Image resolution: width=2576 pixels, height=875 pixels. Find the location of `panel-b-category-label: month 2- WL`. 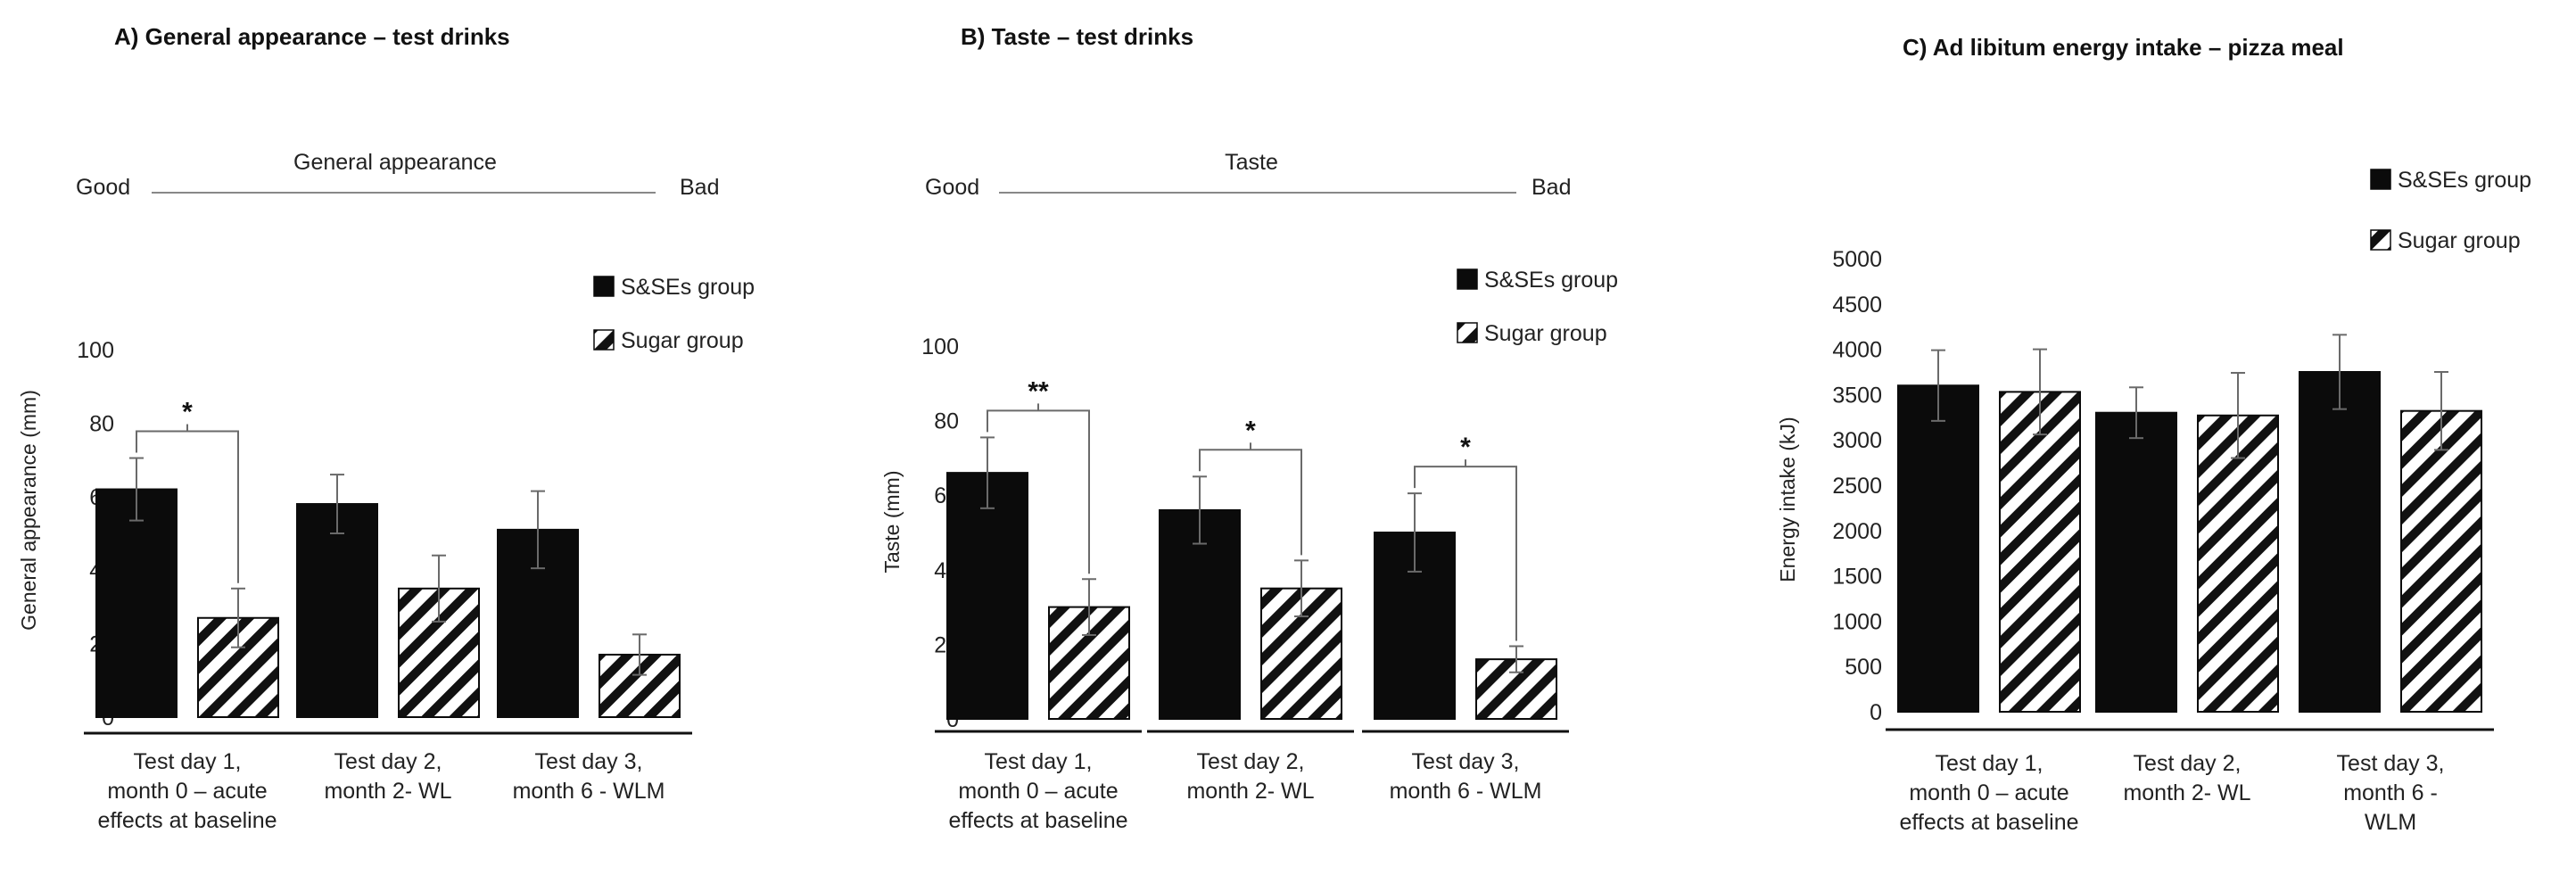

panel-b-category-label: month 2- WL is located at coordinates (1250, 791).